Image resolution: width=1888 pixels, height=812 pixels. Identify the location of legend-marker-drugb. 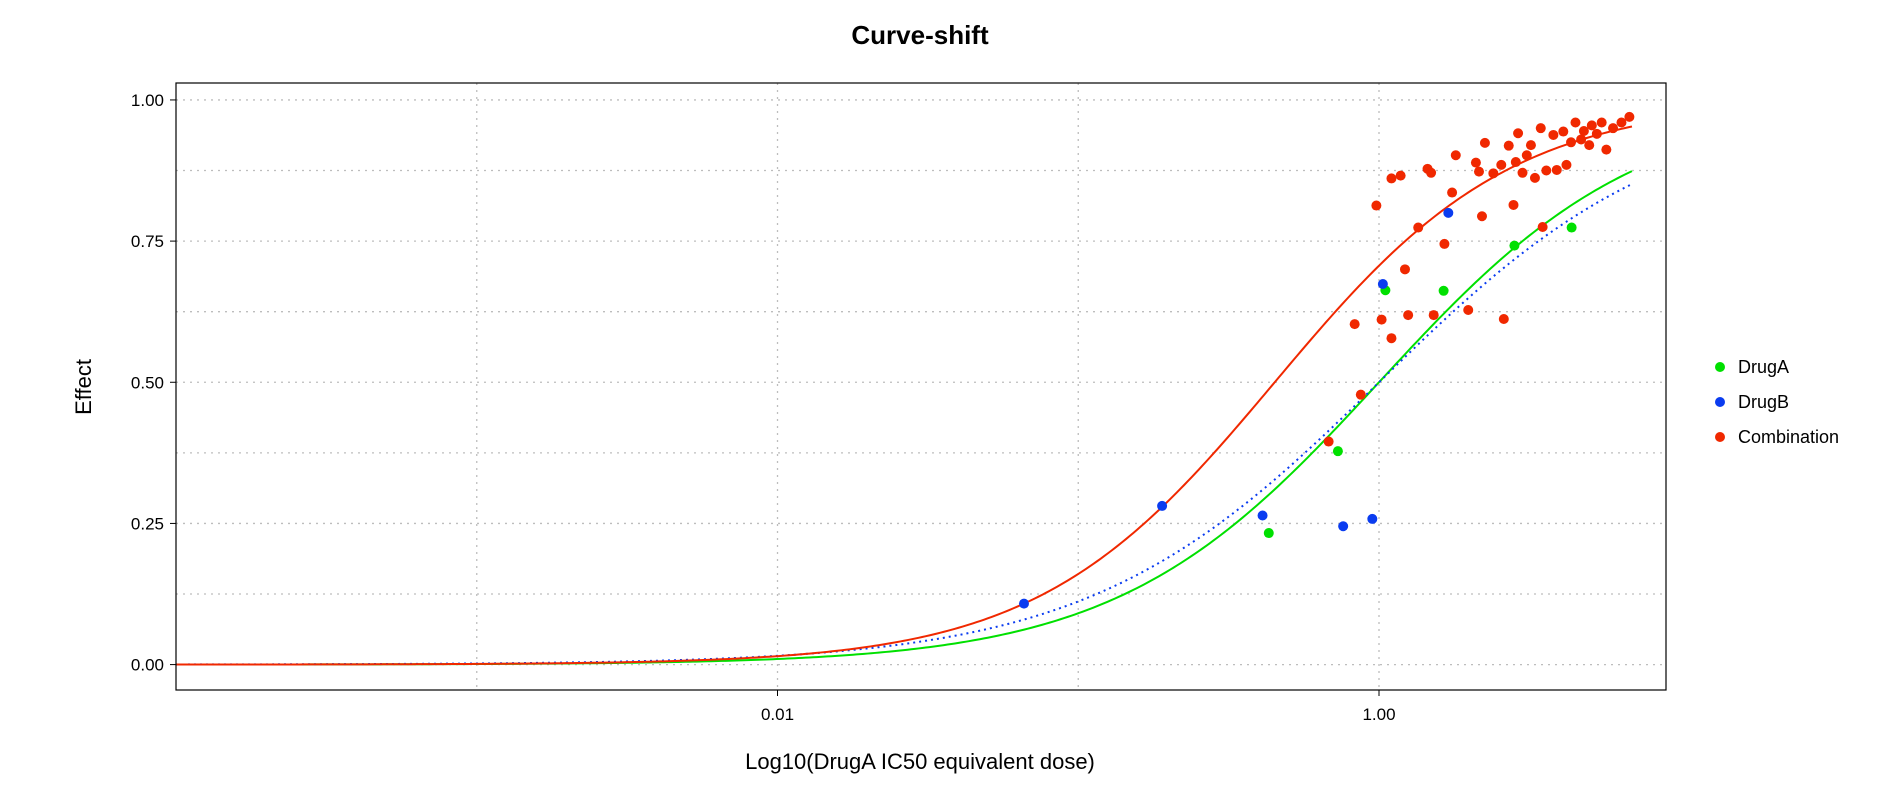
(1720, 402).